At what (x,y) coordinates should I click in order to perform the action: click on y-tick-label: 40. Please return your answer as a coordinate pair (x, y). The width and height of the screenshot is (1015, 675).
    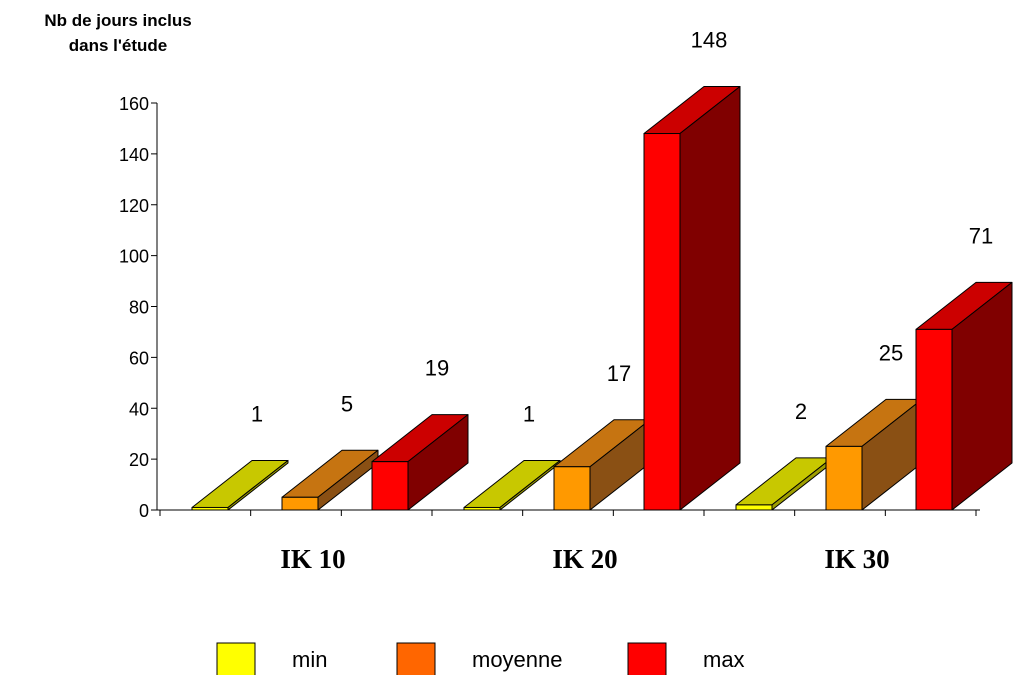
    Looking at the image, I should click on (139, 409).